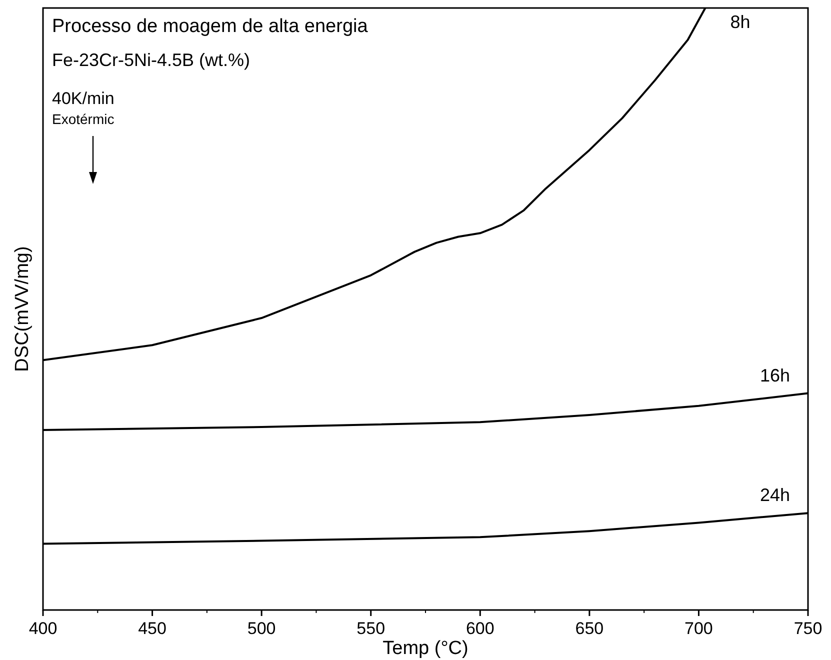 The width and height of the screenshot is (831, 660). What do you see at coordinates (43, 628) in the screenshot?
I see `x-tick-label: 400` at bounding box center [43, 628].